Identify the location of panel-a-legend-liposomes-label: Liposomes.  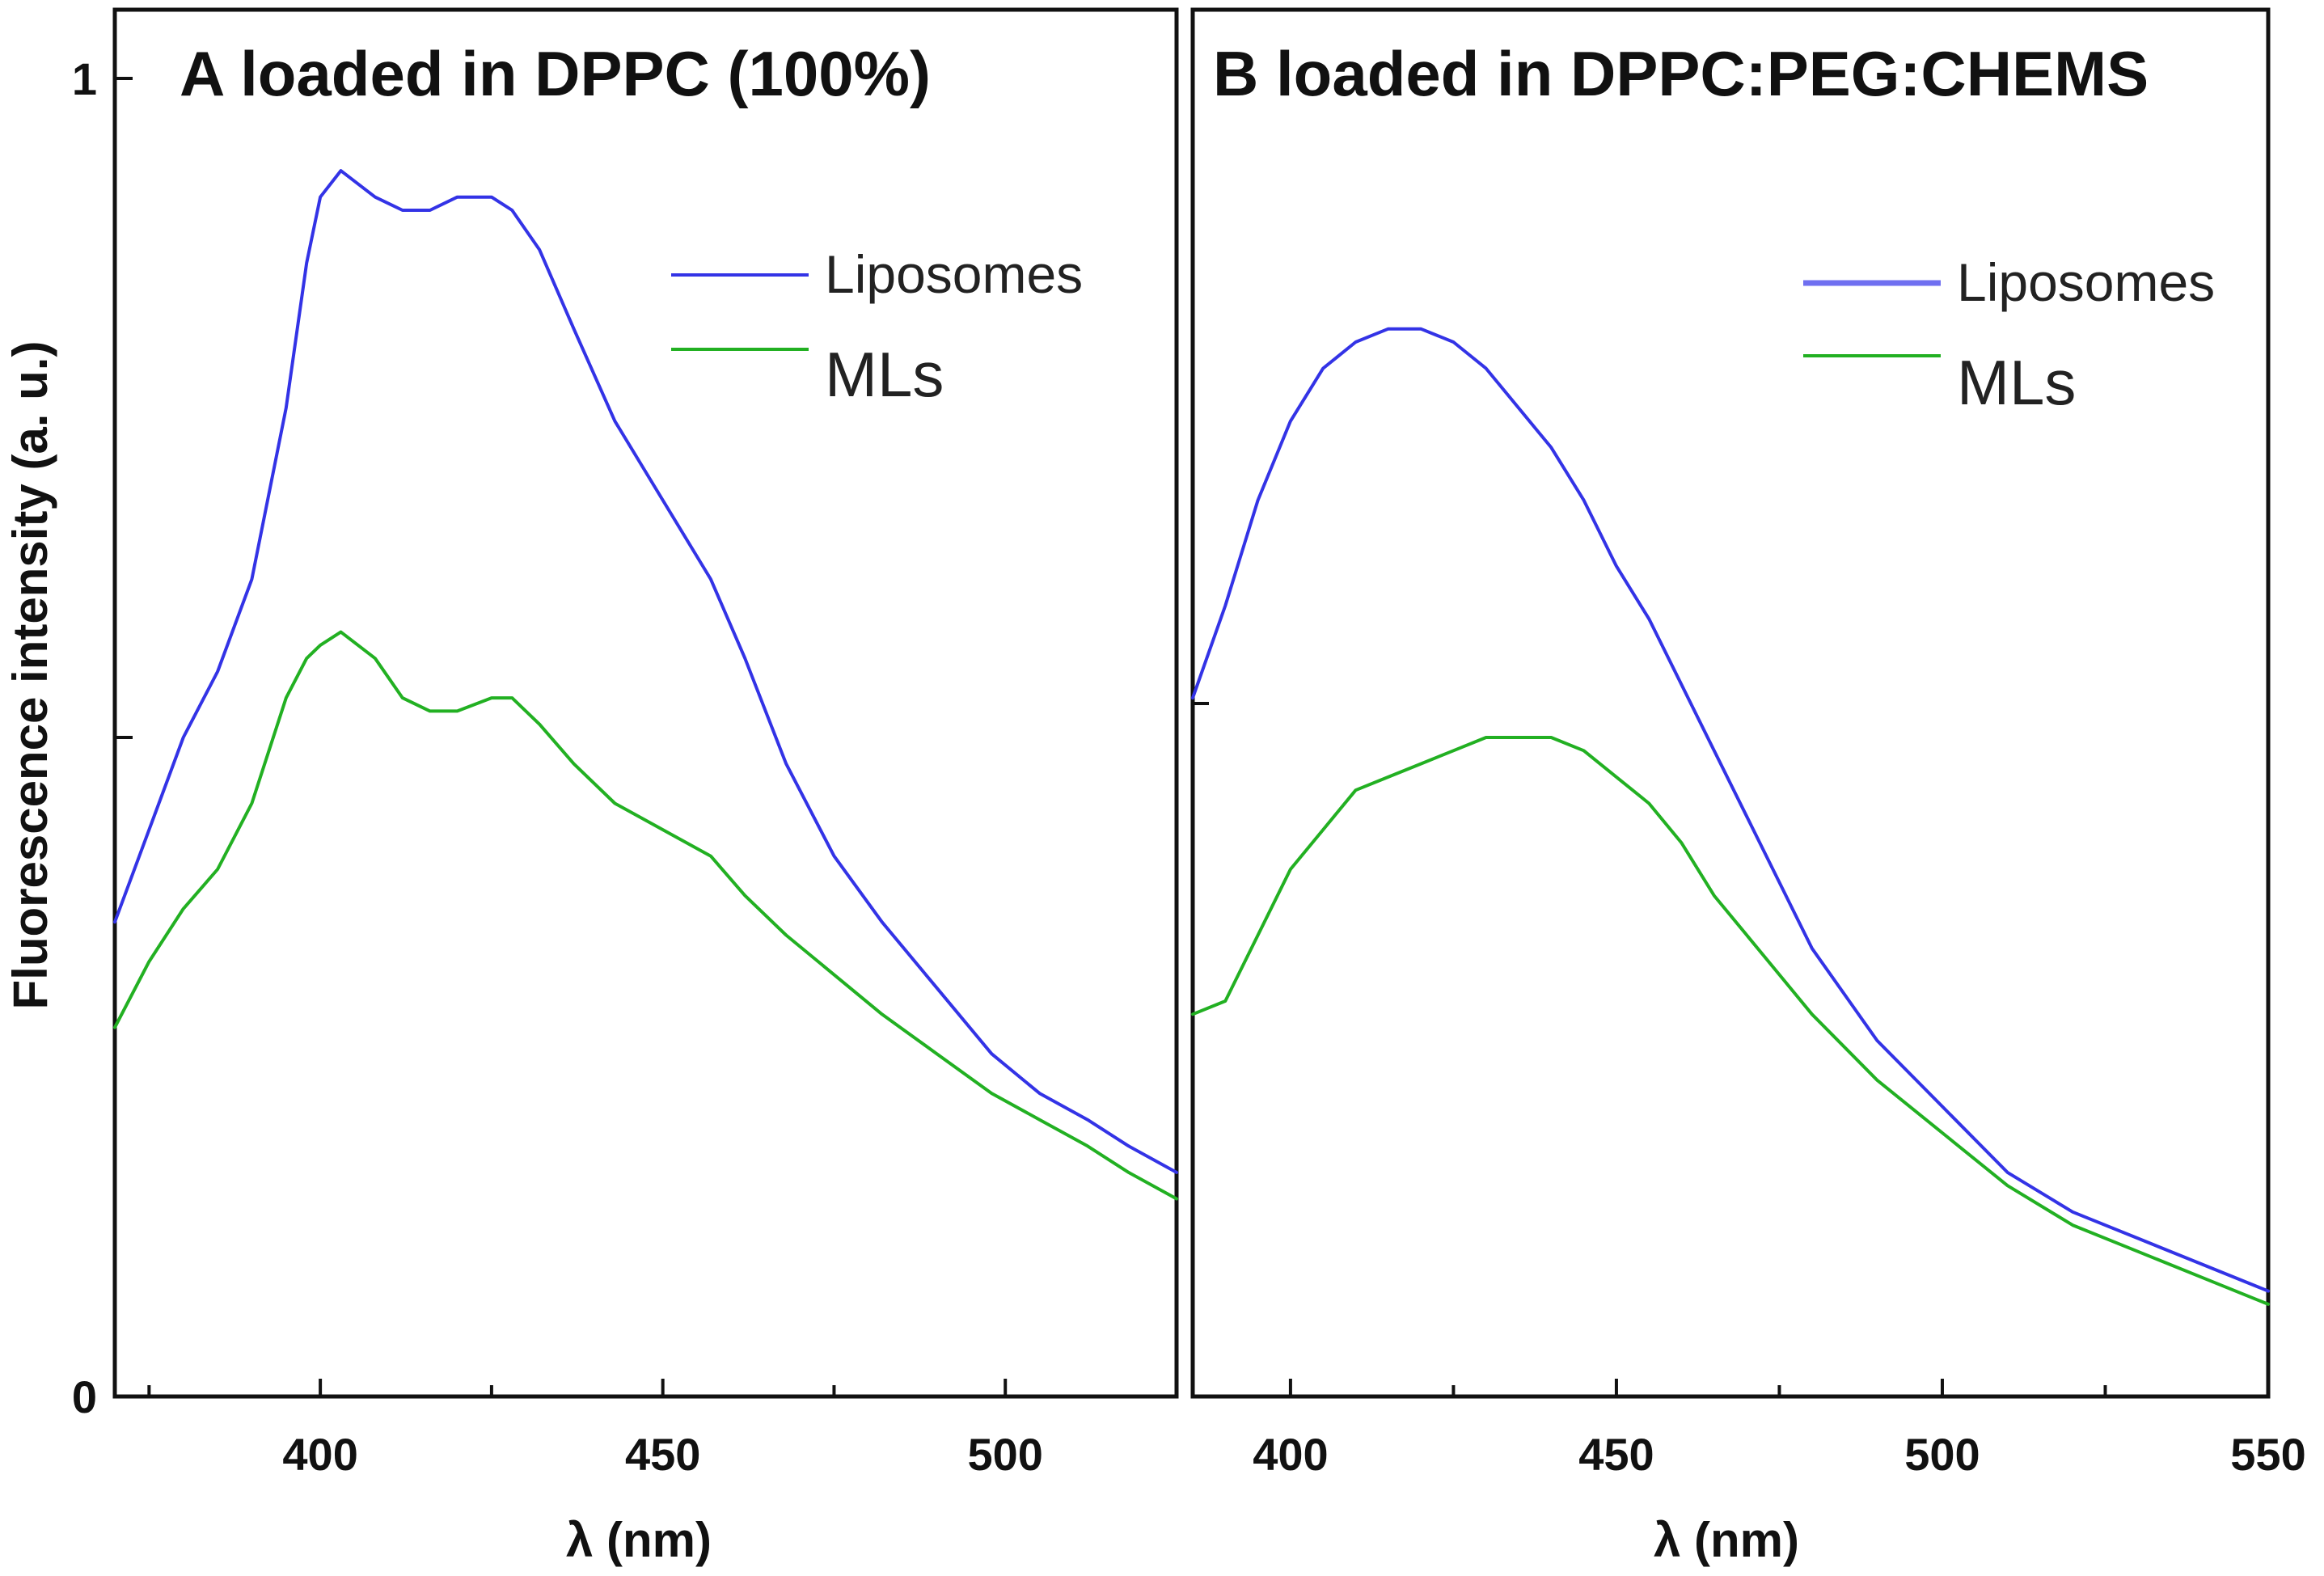
(954, 274).